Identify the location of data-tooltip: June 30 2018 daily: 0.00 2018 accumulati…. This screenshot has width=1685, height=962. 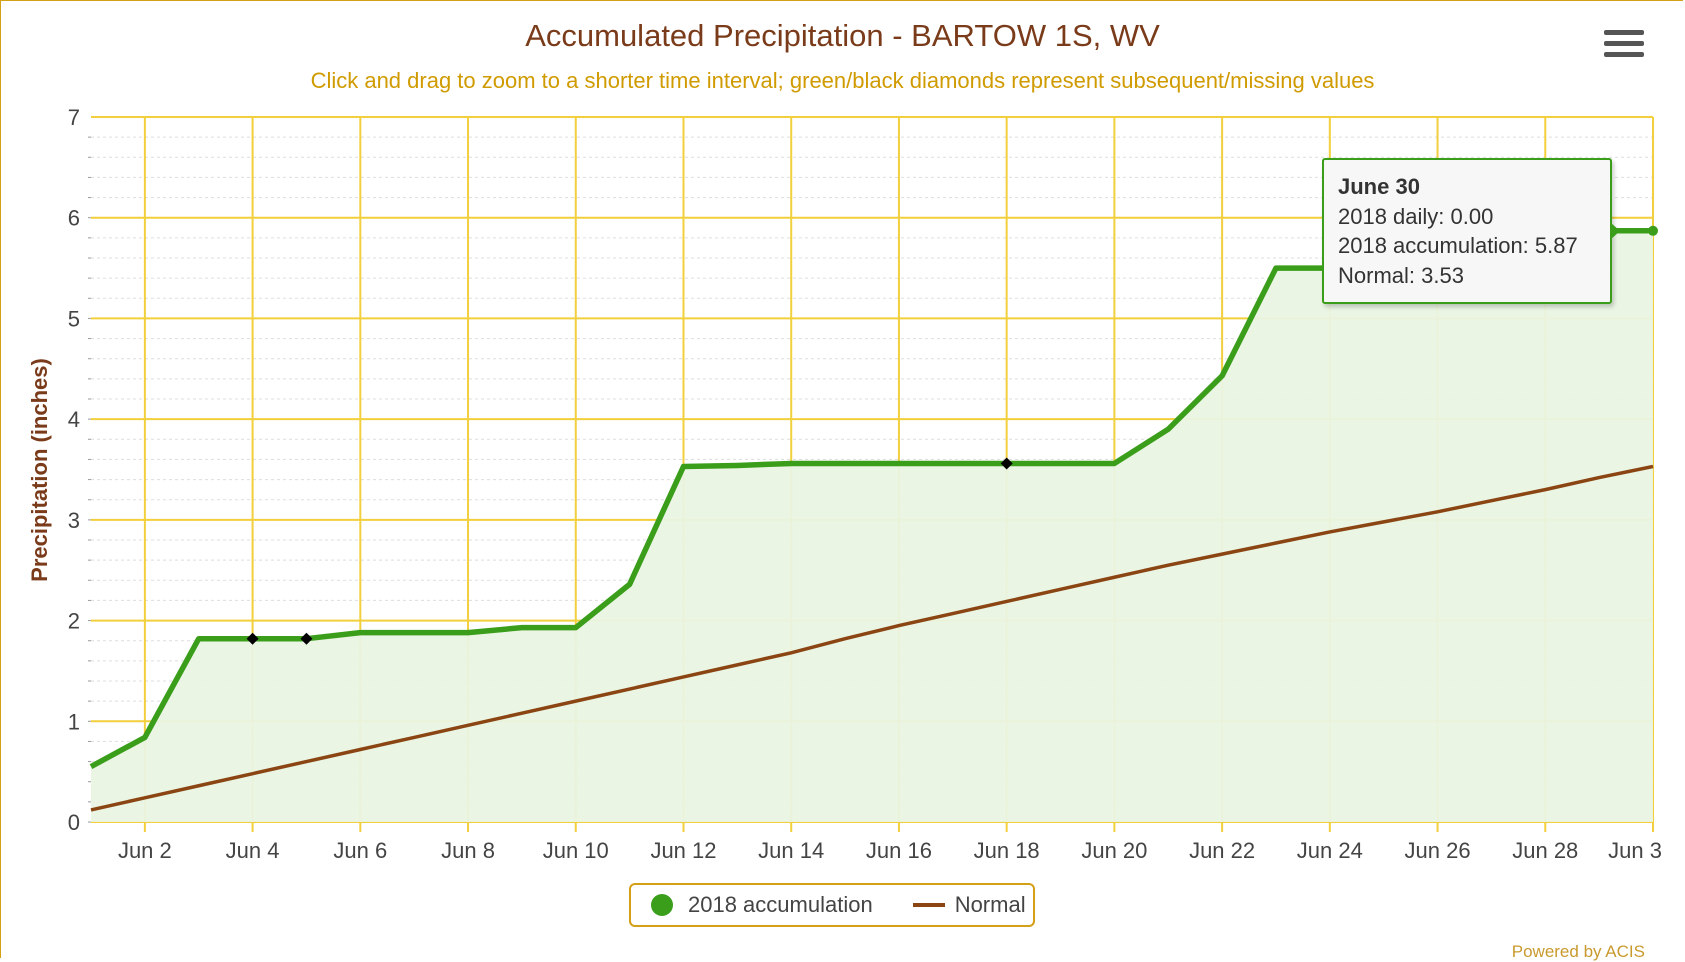
(1467, 231).